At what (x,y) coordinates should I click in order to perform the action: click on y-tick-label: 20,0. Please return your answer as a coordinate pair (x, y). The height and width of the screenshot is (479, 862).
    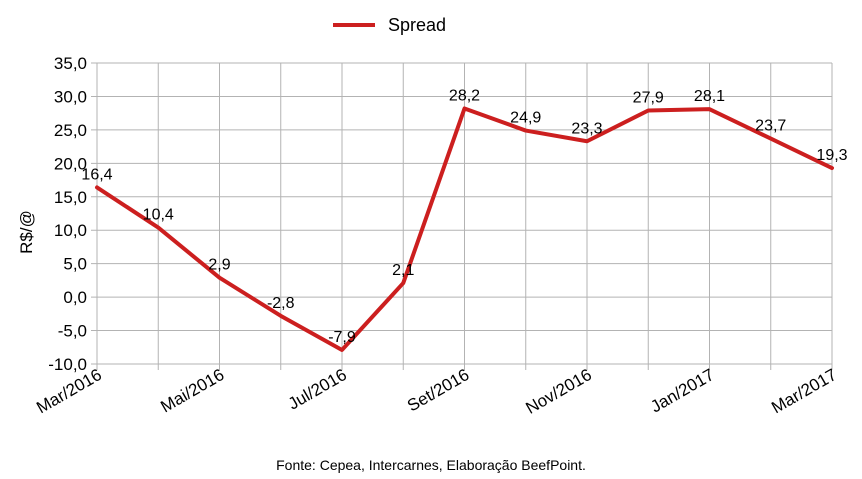
    Looking at the image, I should click on (70, 163).